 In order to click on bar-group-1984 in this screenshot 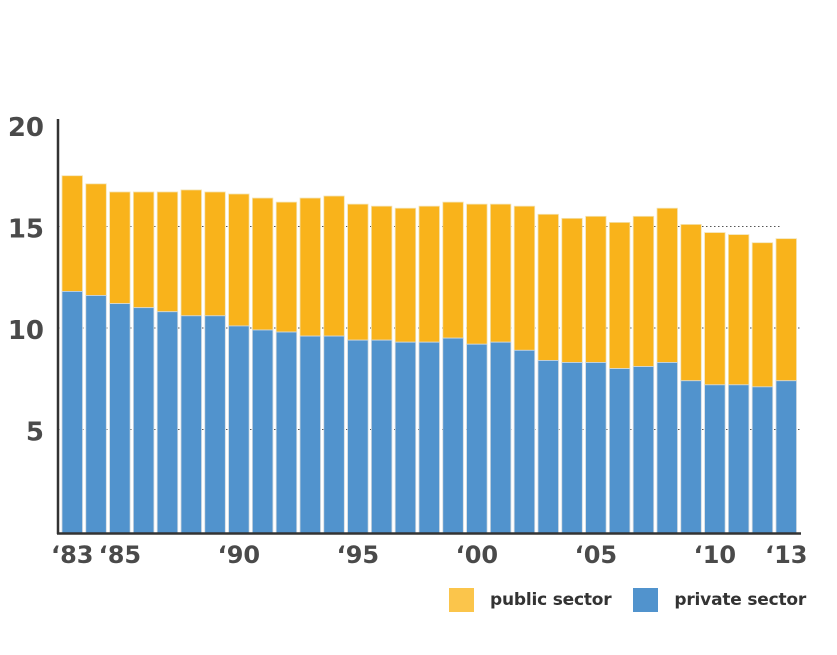, I will do `click(96, 358)`.